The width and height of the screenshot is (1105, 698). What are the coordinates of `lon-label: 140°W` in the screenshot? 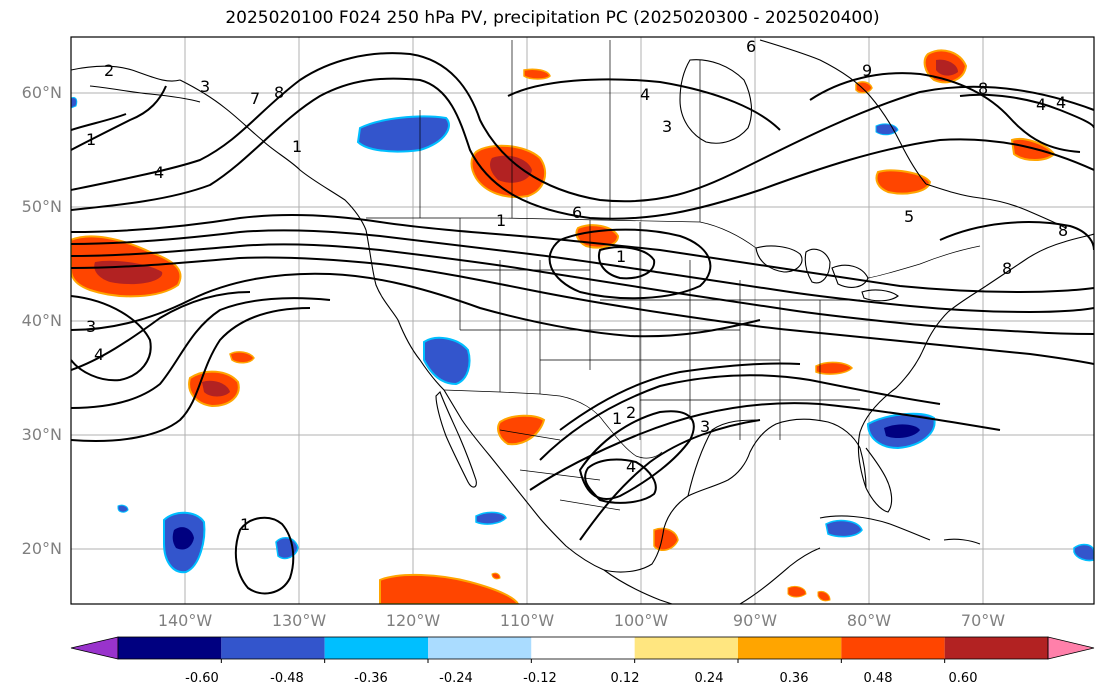 It's located at (185, 620).